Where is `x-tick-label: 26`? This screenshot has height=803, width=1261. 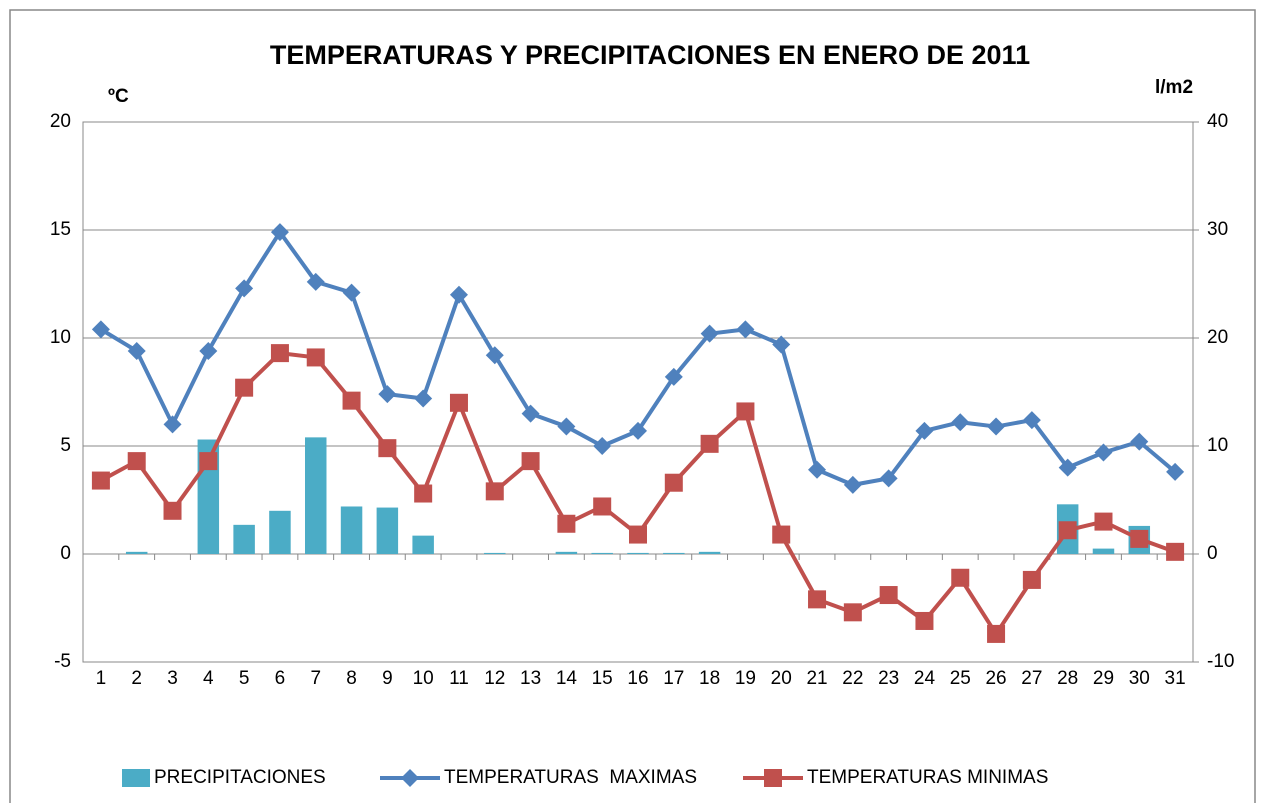 x-tick-label: 26 is located at coordinates (995, 678).